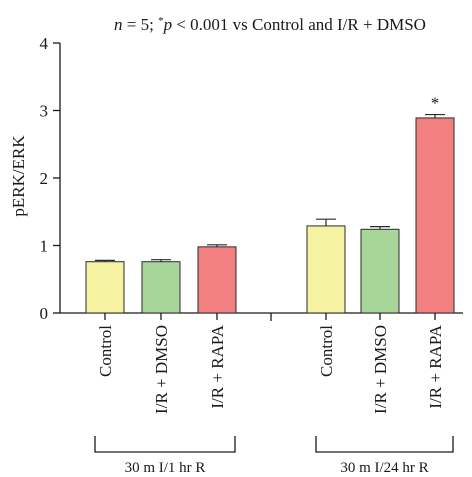 This screenshot has height=477, width=472. What do you see at coordinates (44, 43) in the screenshot?
I see `y-tick-label: 4` at bounding box center [44, 43].